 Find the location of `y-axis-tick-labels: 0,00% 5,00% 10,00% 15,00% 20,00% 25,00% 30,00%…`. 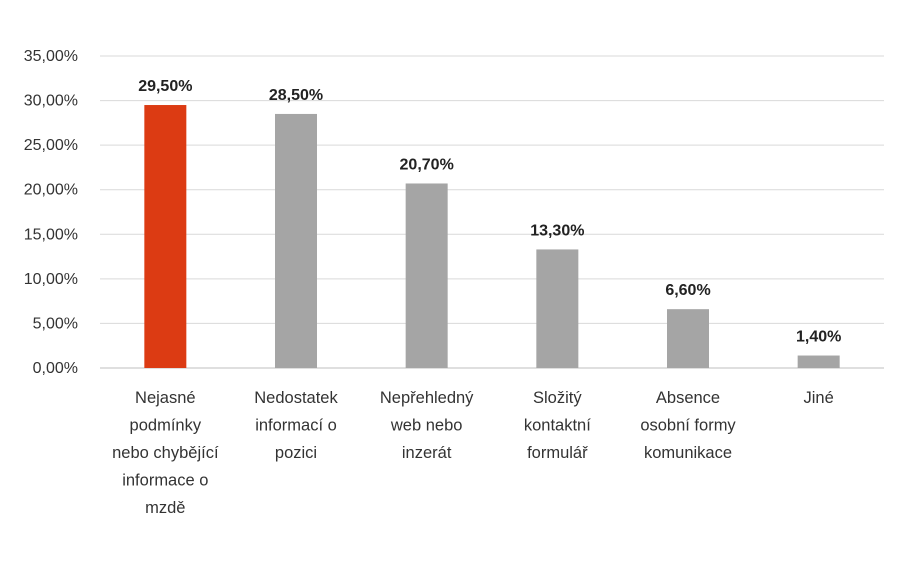

y-axis-tick-labels: 0,00% 5,00% 10,00% 15,00% 20,00% 25,00% 30,00%… is located at coordinates (51, 212).